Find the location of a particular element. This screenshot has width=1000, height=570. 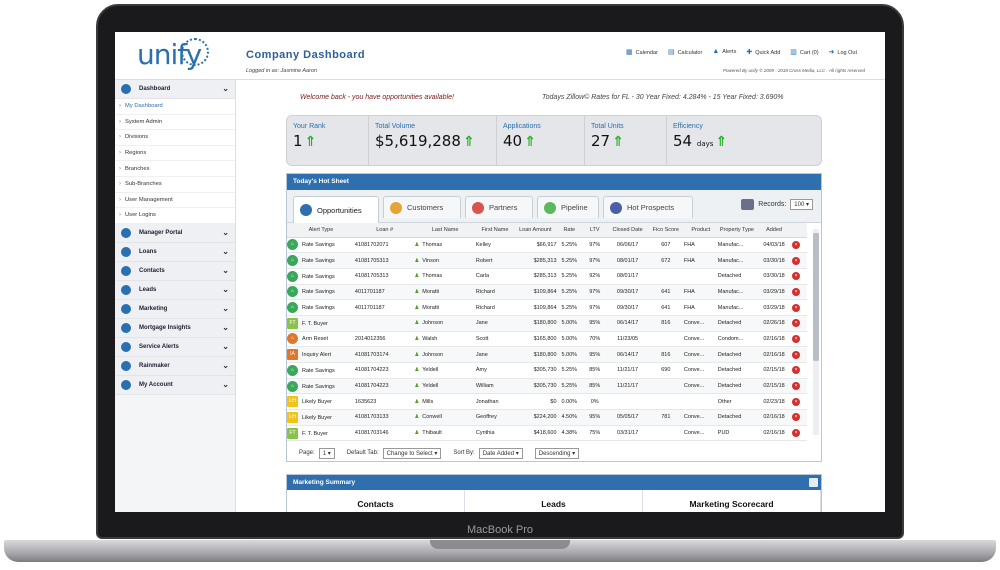

default-tab-select: Change to Select ▾ is located at coordinates (412, 453).